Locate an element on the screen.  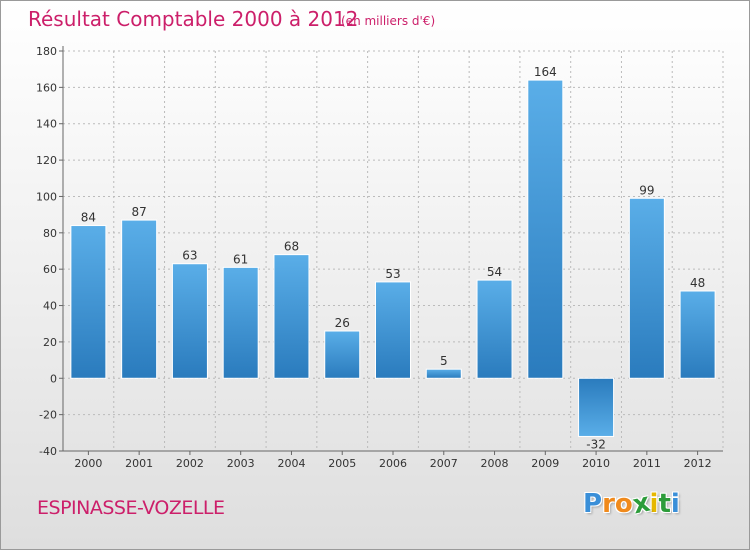
y-tick-label: -40 is located at coordinates (48, 451).